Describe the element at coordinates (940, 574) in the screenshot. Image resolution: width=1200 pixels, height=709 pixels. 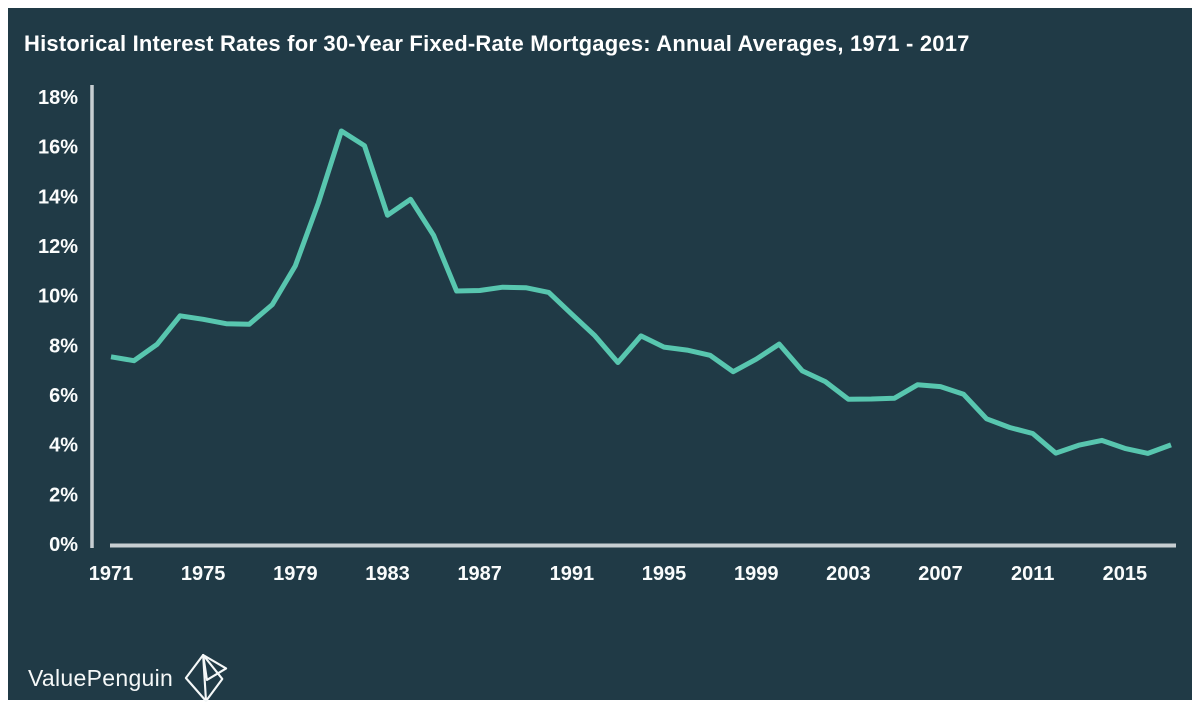
I see `x-tick-label: 2007` at that location.